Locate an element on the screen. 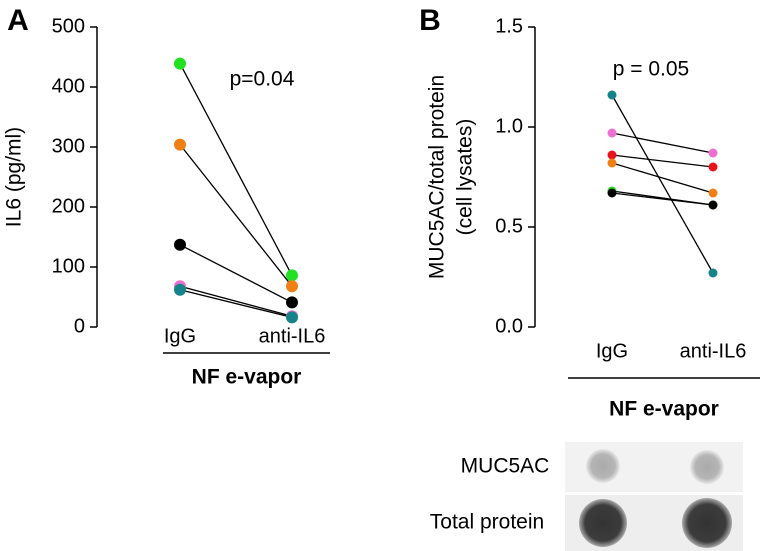  y-tick-label: 0.0 is located at coordinates (509, 326).